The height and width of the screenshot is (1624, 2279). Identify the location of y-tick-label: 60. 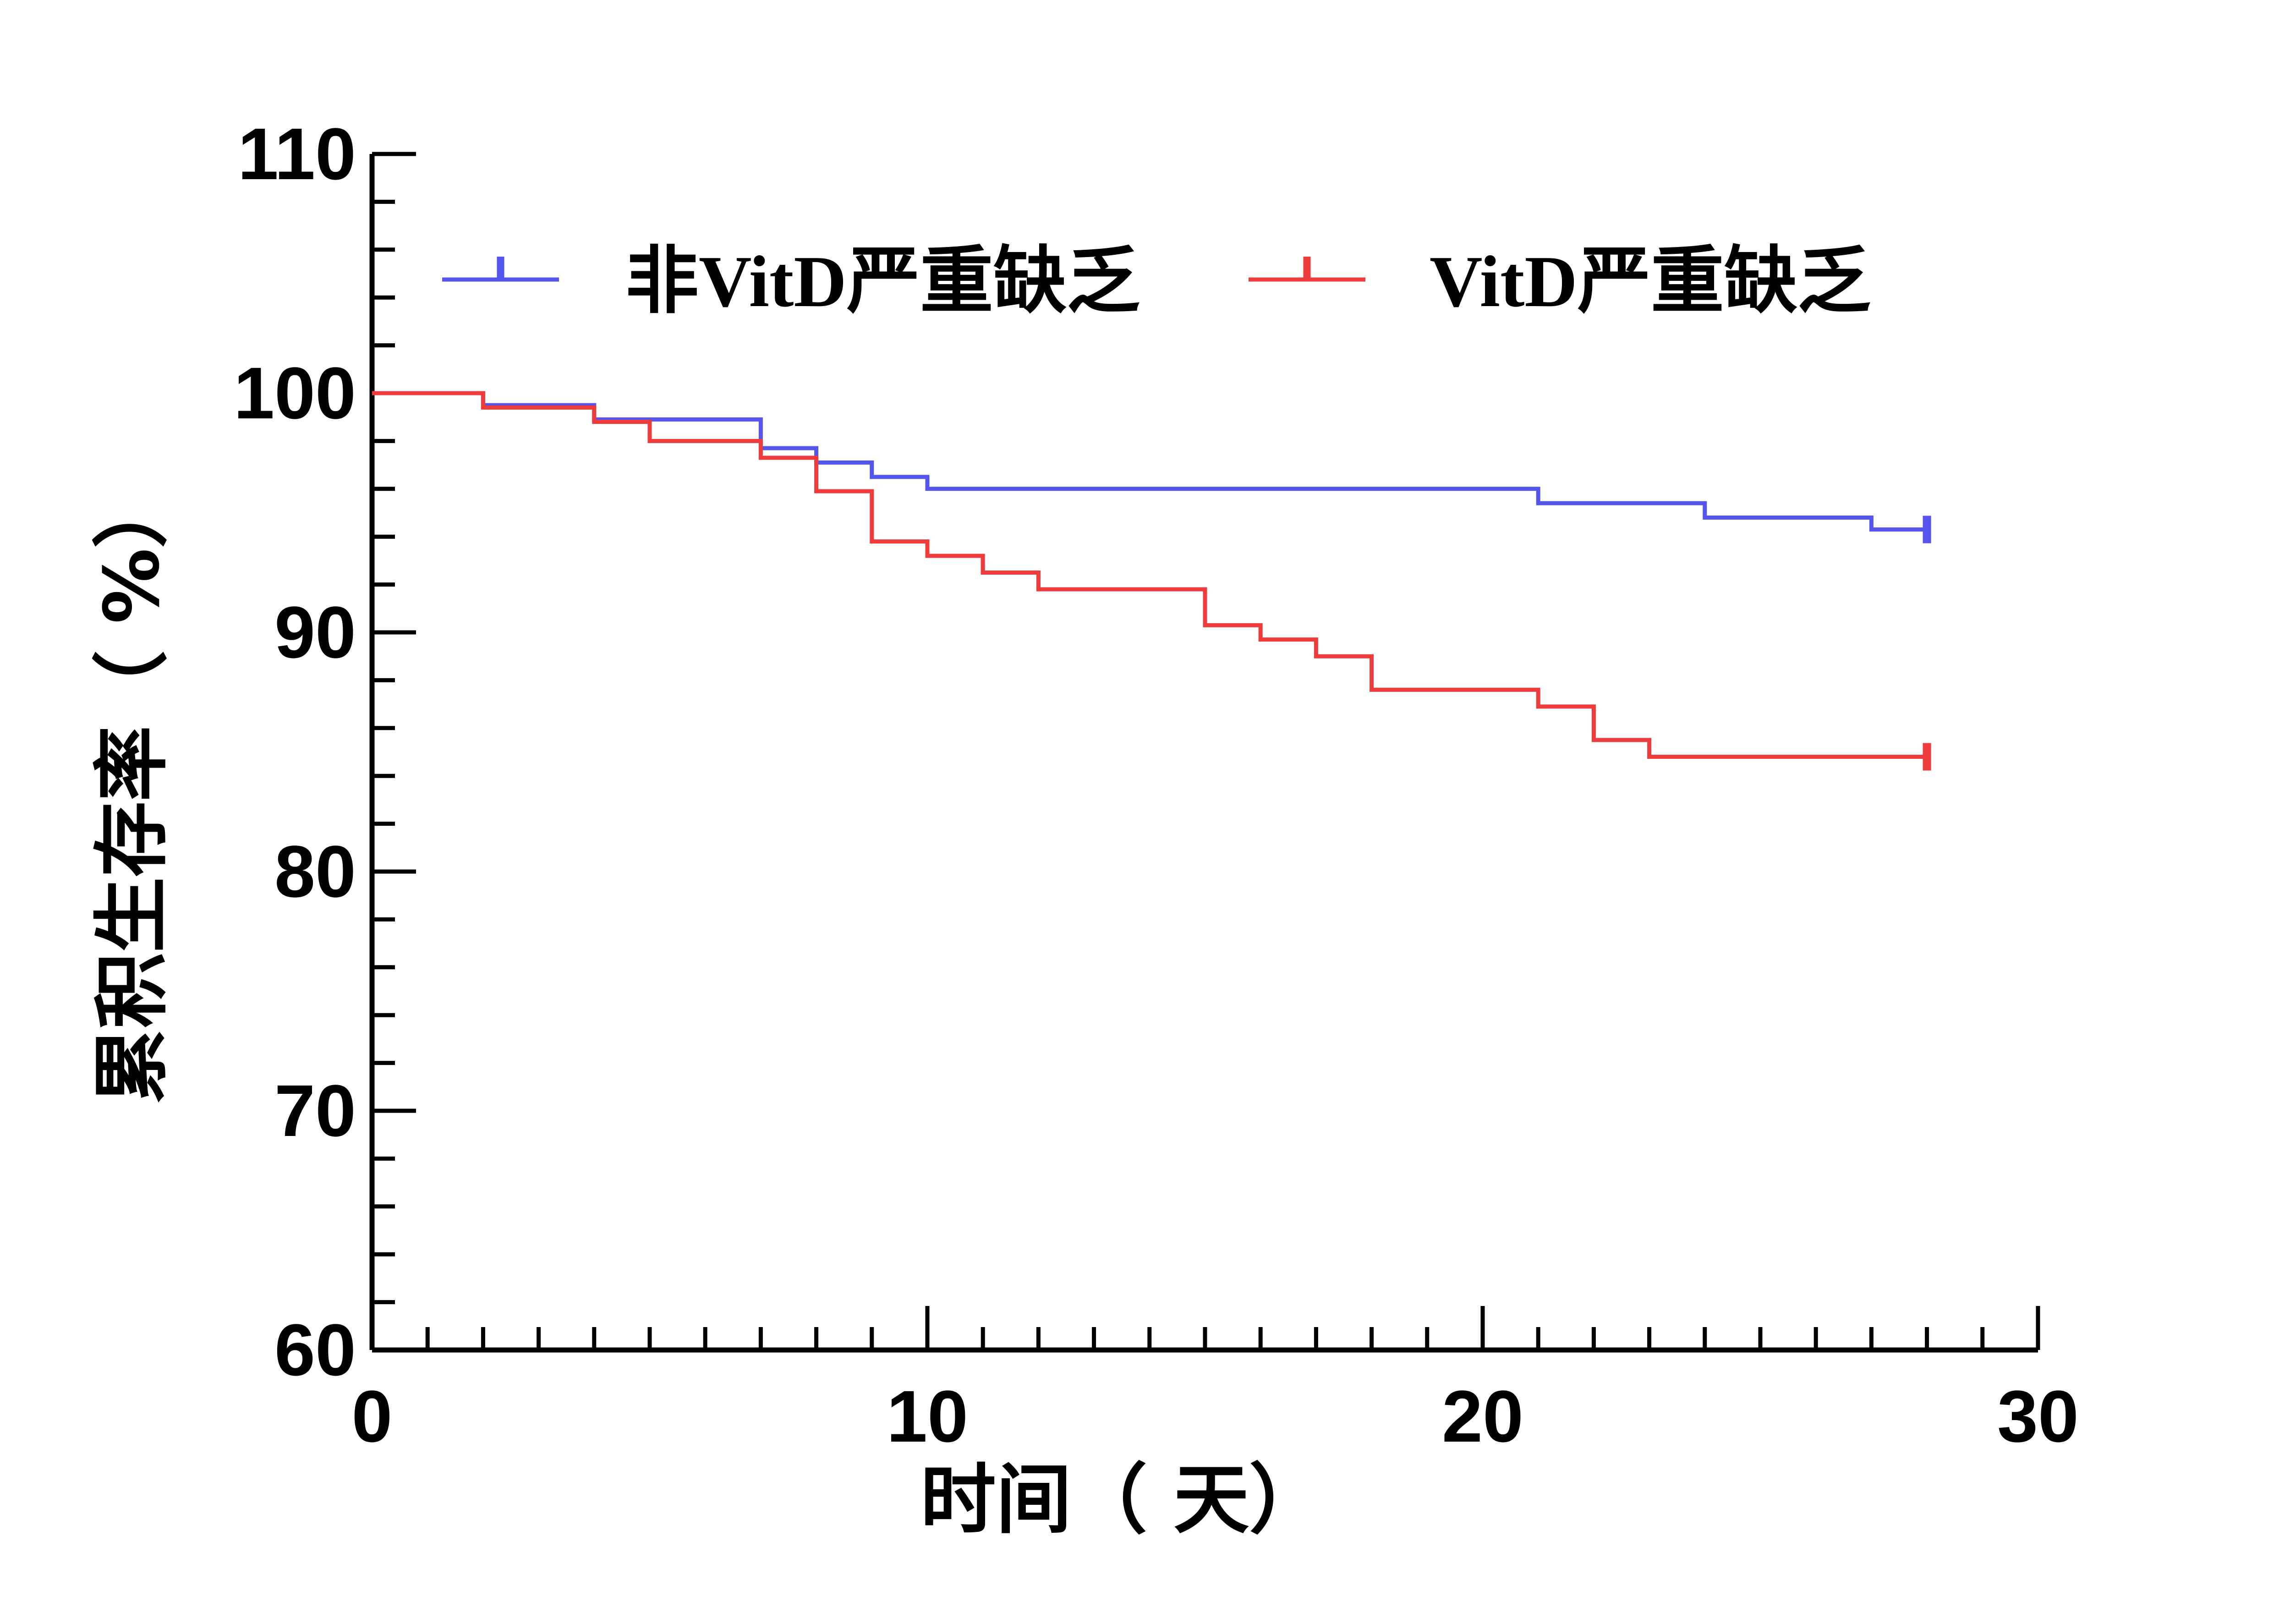
(315, 1350).